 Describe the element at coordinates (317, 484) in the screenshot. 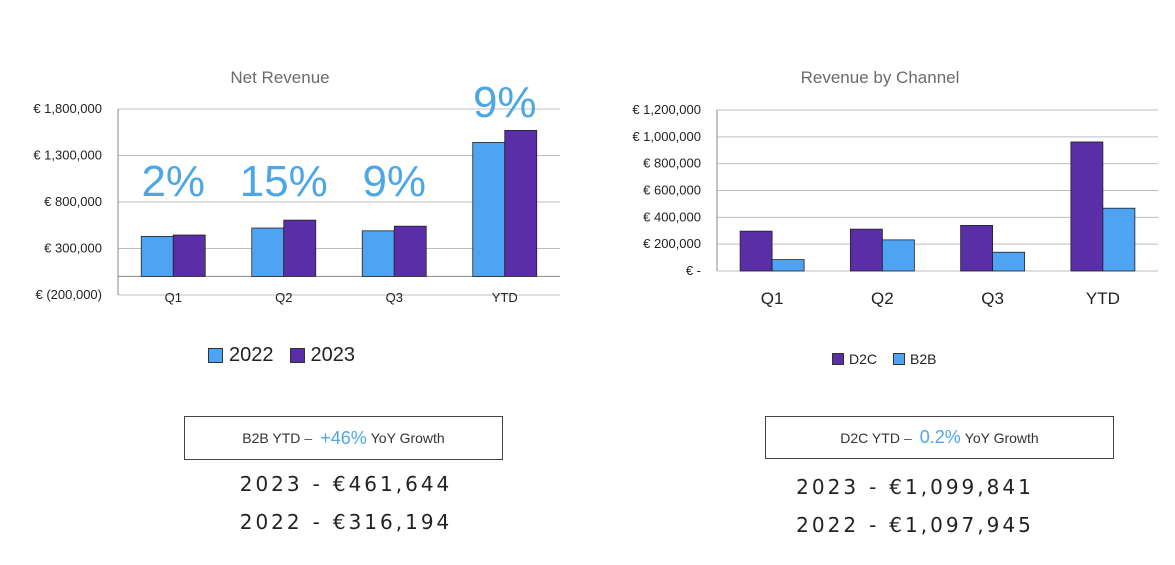

I see `b2b-2023-sep: -` at that location.